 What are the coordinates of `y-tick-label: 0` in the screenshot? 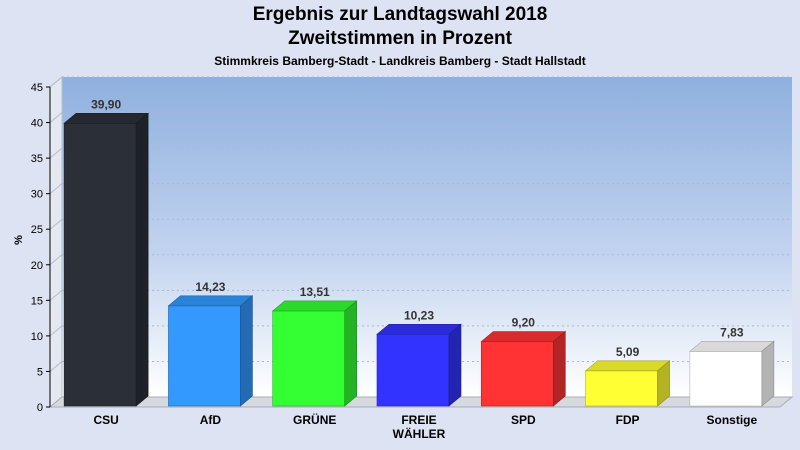 It's located at (40, 408).